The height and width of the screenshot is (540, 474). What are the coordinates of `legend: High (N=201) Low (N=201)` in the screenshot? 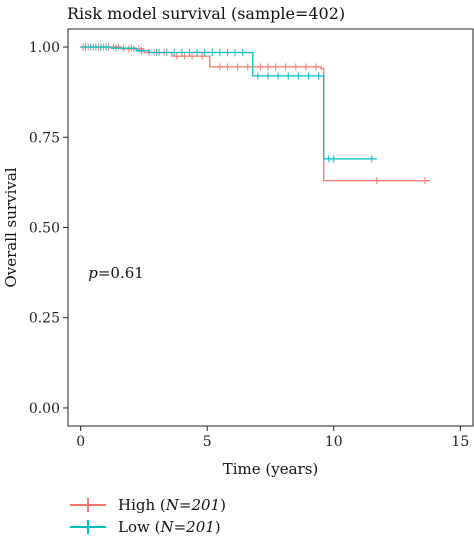 It's located at (146, 516).